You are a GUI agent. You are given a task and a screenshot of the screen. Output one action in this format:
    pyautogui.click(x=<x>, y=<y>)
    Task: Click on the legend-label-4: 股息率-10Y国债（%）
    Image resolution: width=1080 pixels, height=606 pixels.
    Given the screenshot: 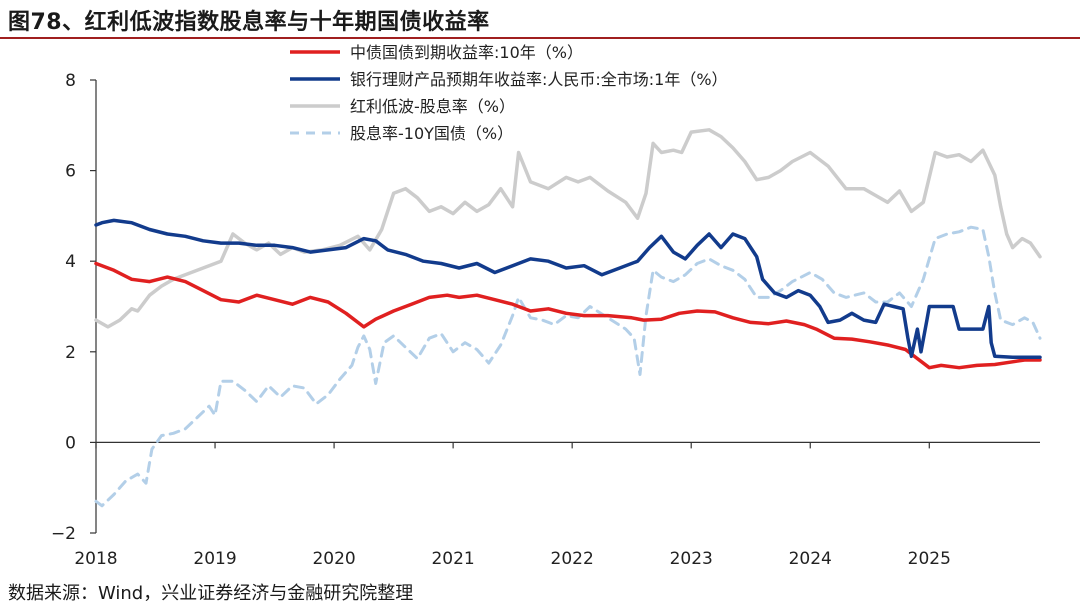 What is the action you would take?
    pyautogui.click(x=431, y=133)
    